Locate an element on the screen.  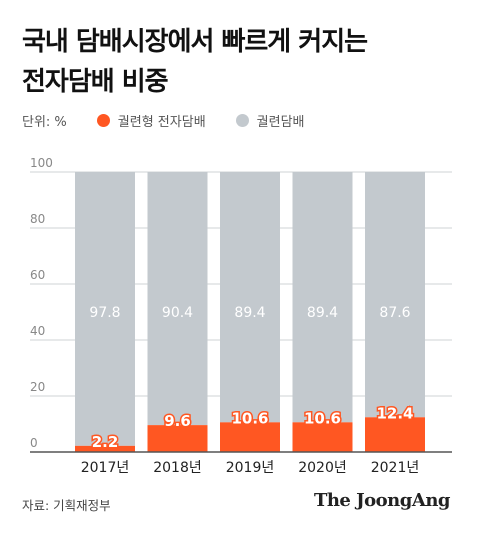
source-note: 자료: 기획재정부 is located at coordinates (66, 504).